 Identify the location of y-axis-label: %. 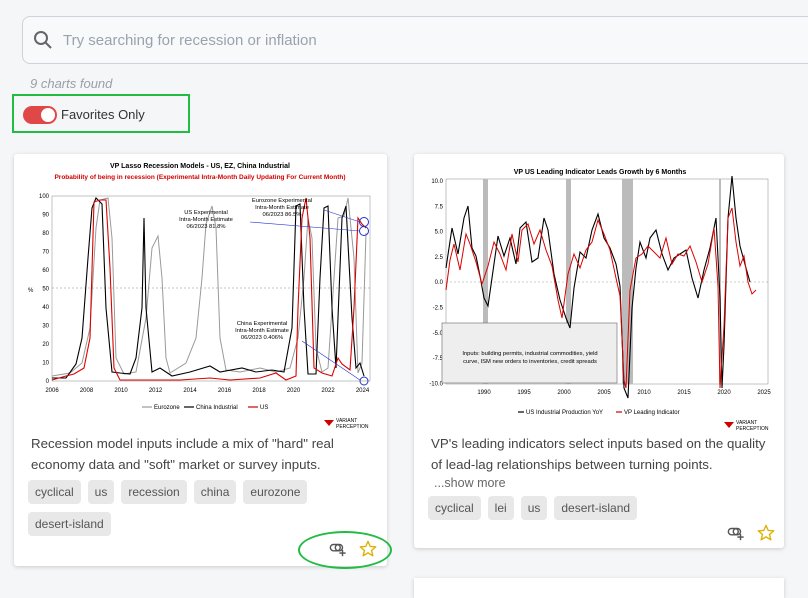
(31, 291).